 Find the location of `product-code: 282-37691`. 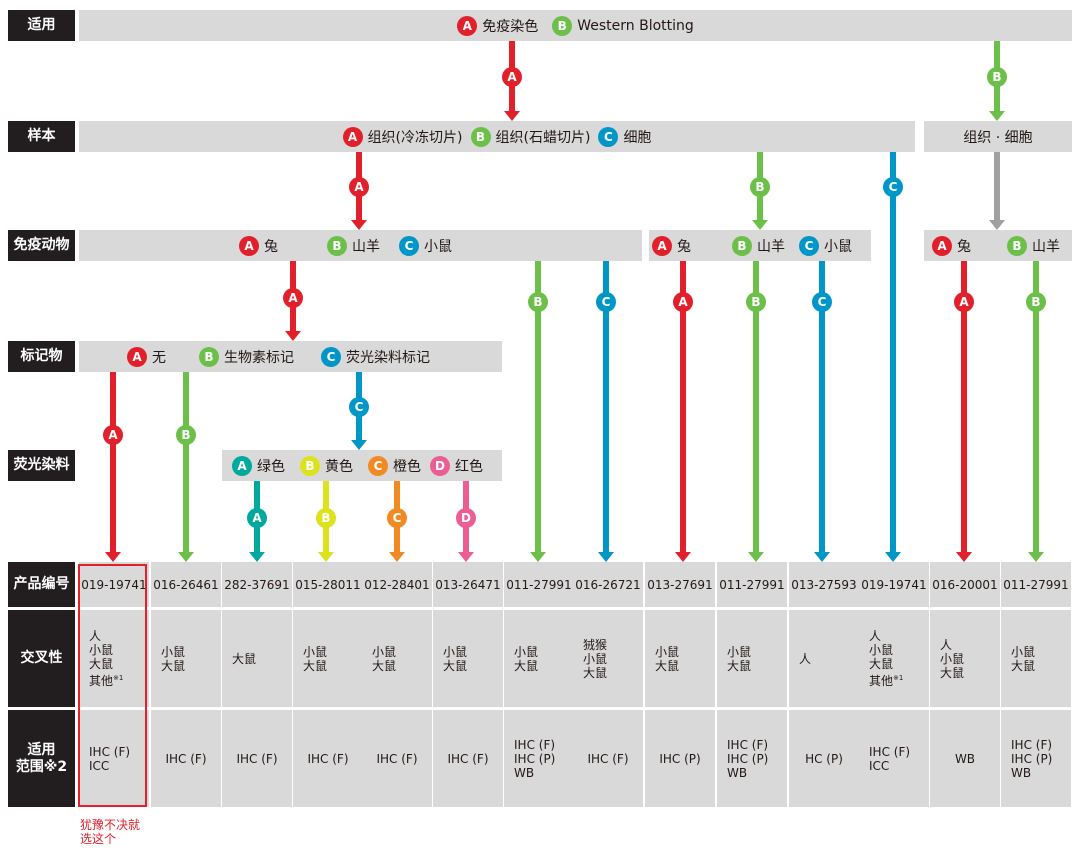

product-code: 282-37691 is located at coordinates (257, 584).